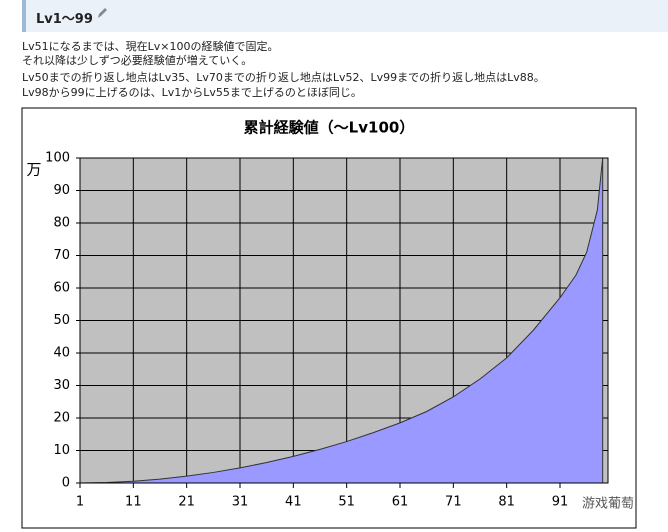 The width and height of the screenshot is (668, 532). Describe the element at coordinates (61, 223) in the screenshot. I see `y-tick-label: 80` at that location.